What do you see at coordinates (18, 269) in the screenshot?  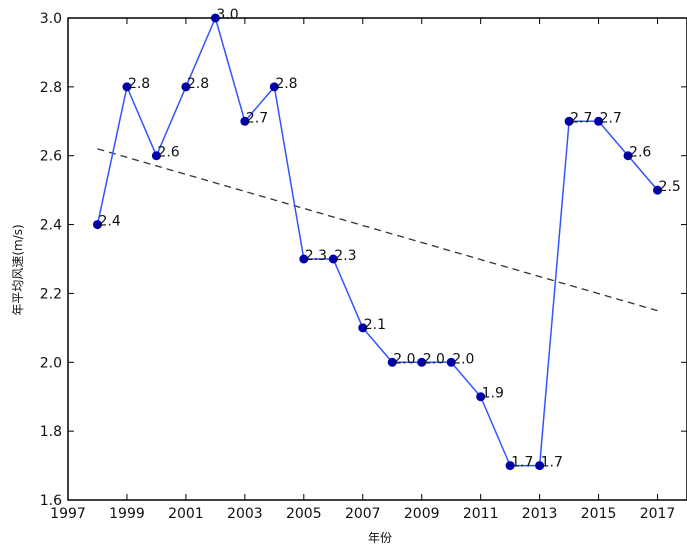 I see `y-axis-title: 年平均风速(m/s)` at bounding box center [18, 269].